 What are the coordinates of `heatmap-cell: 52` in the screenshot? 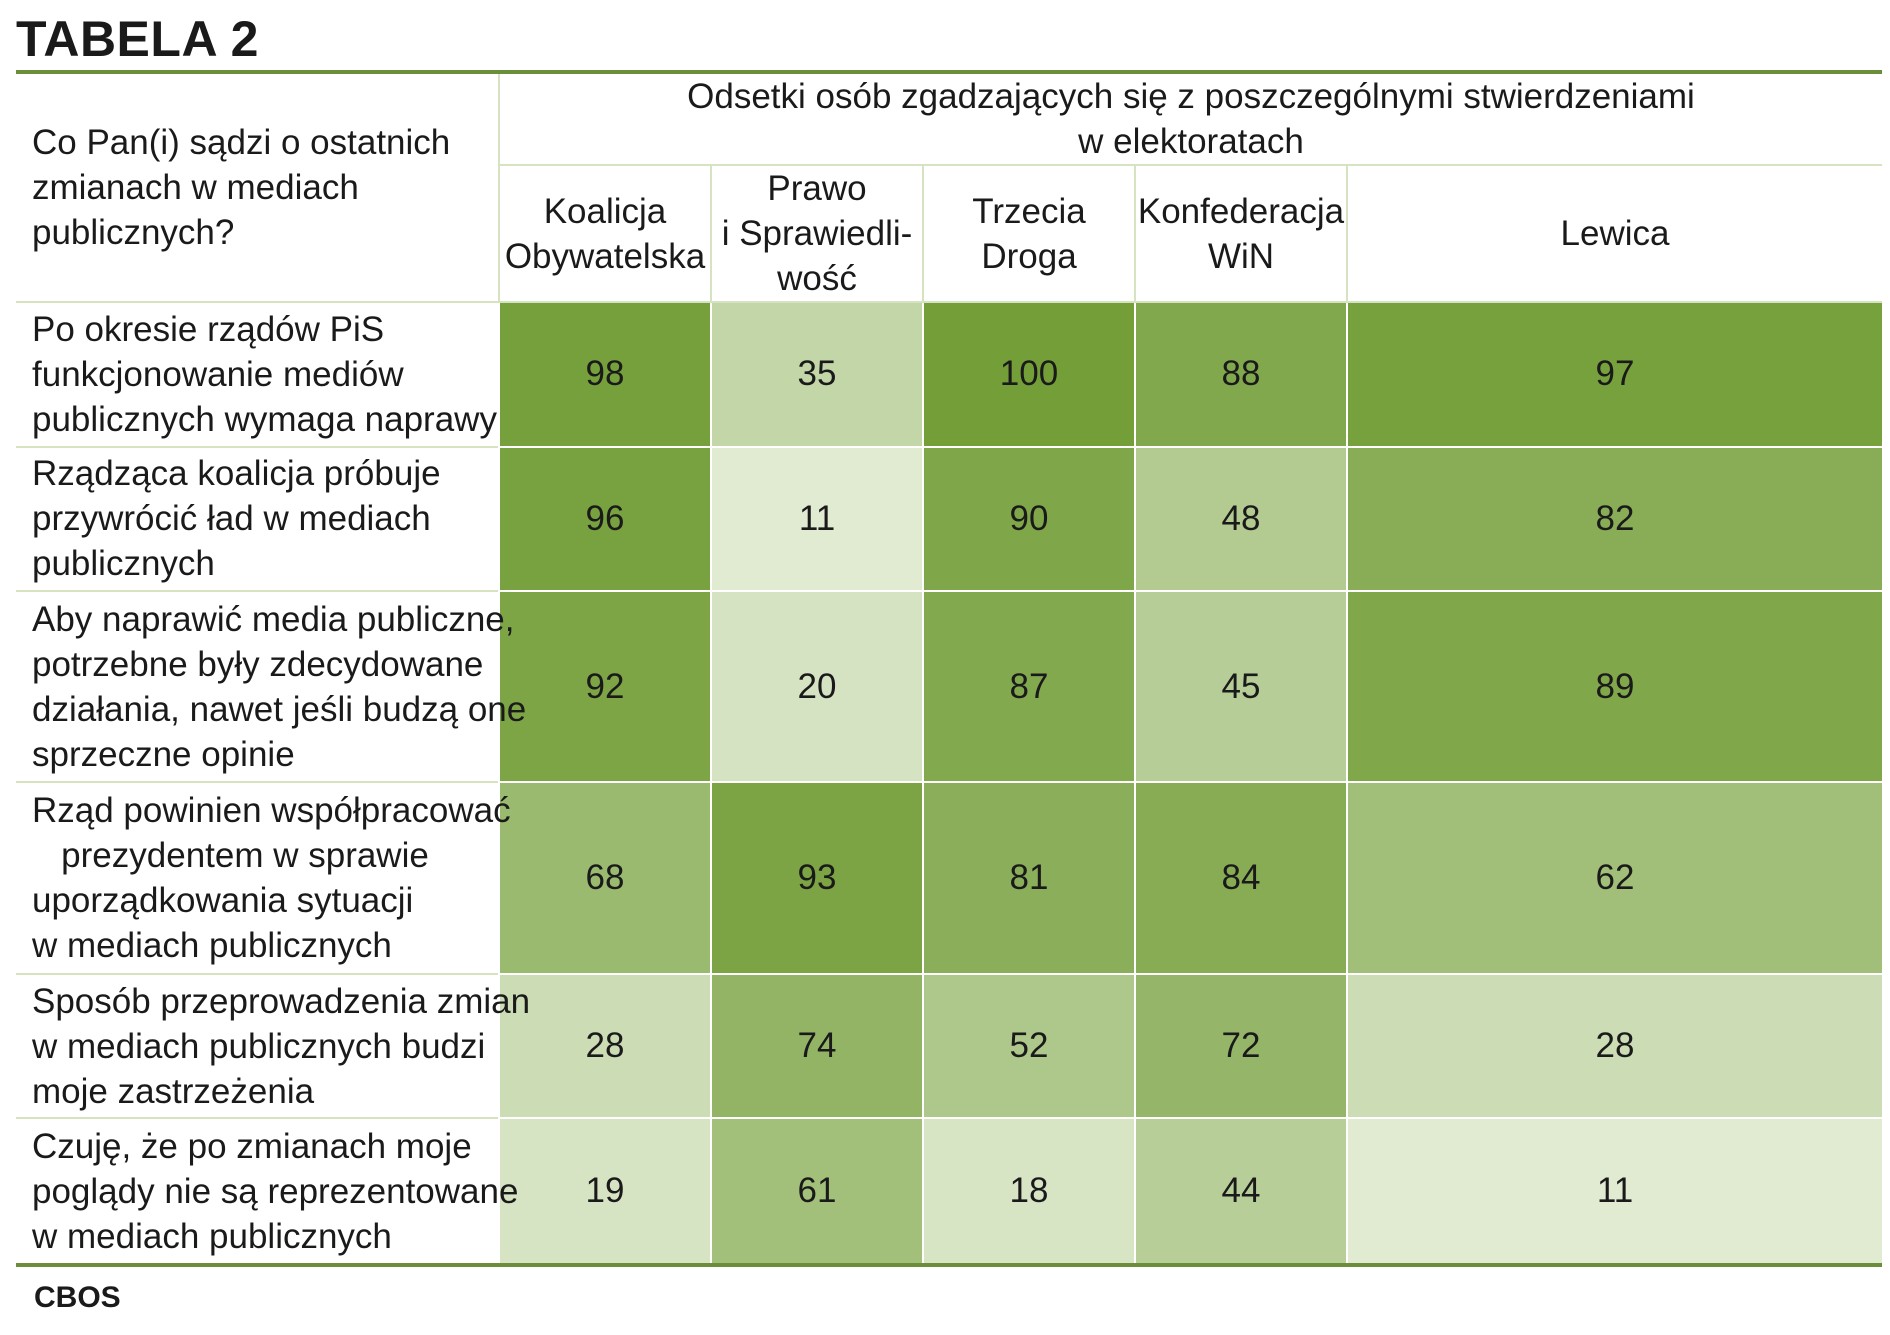 It's located at (1028, 1045).